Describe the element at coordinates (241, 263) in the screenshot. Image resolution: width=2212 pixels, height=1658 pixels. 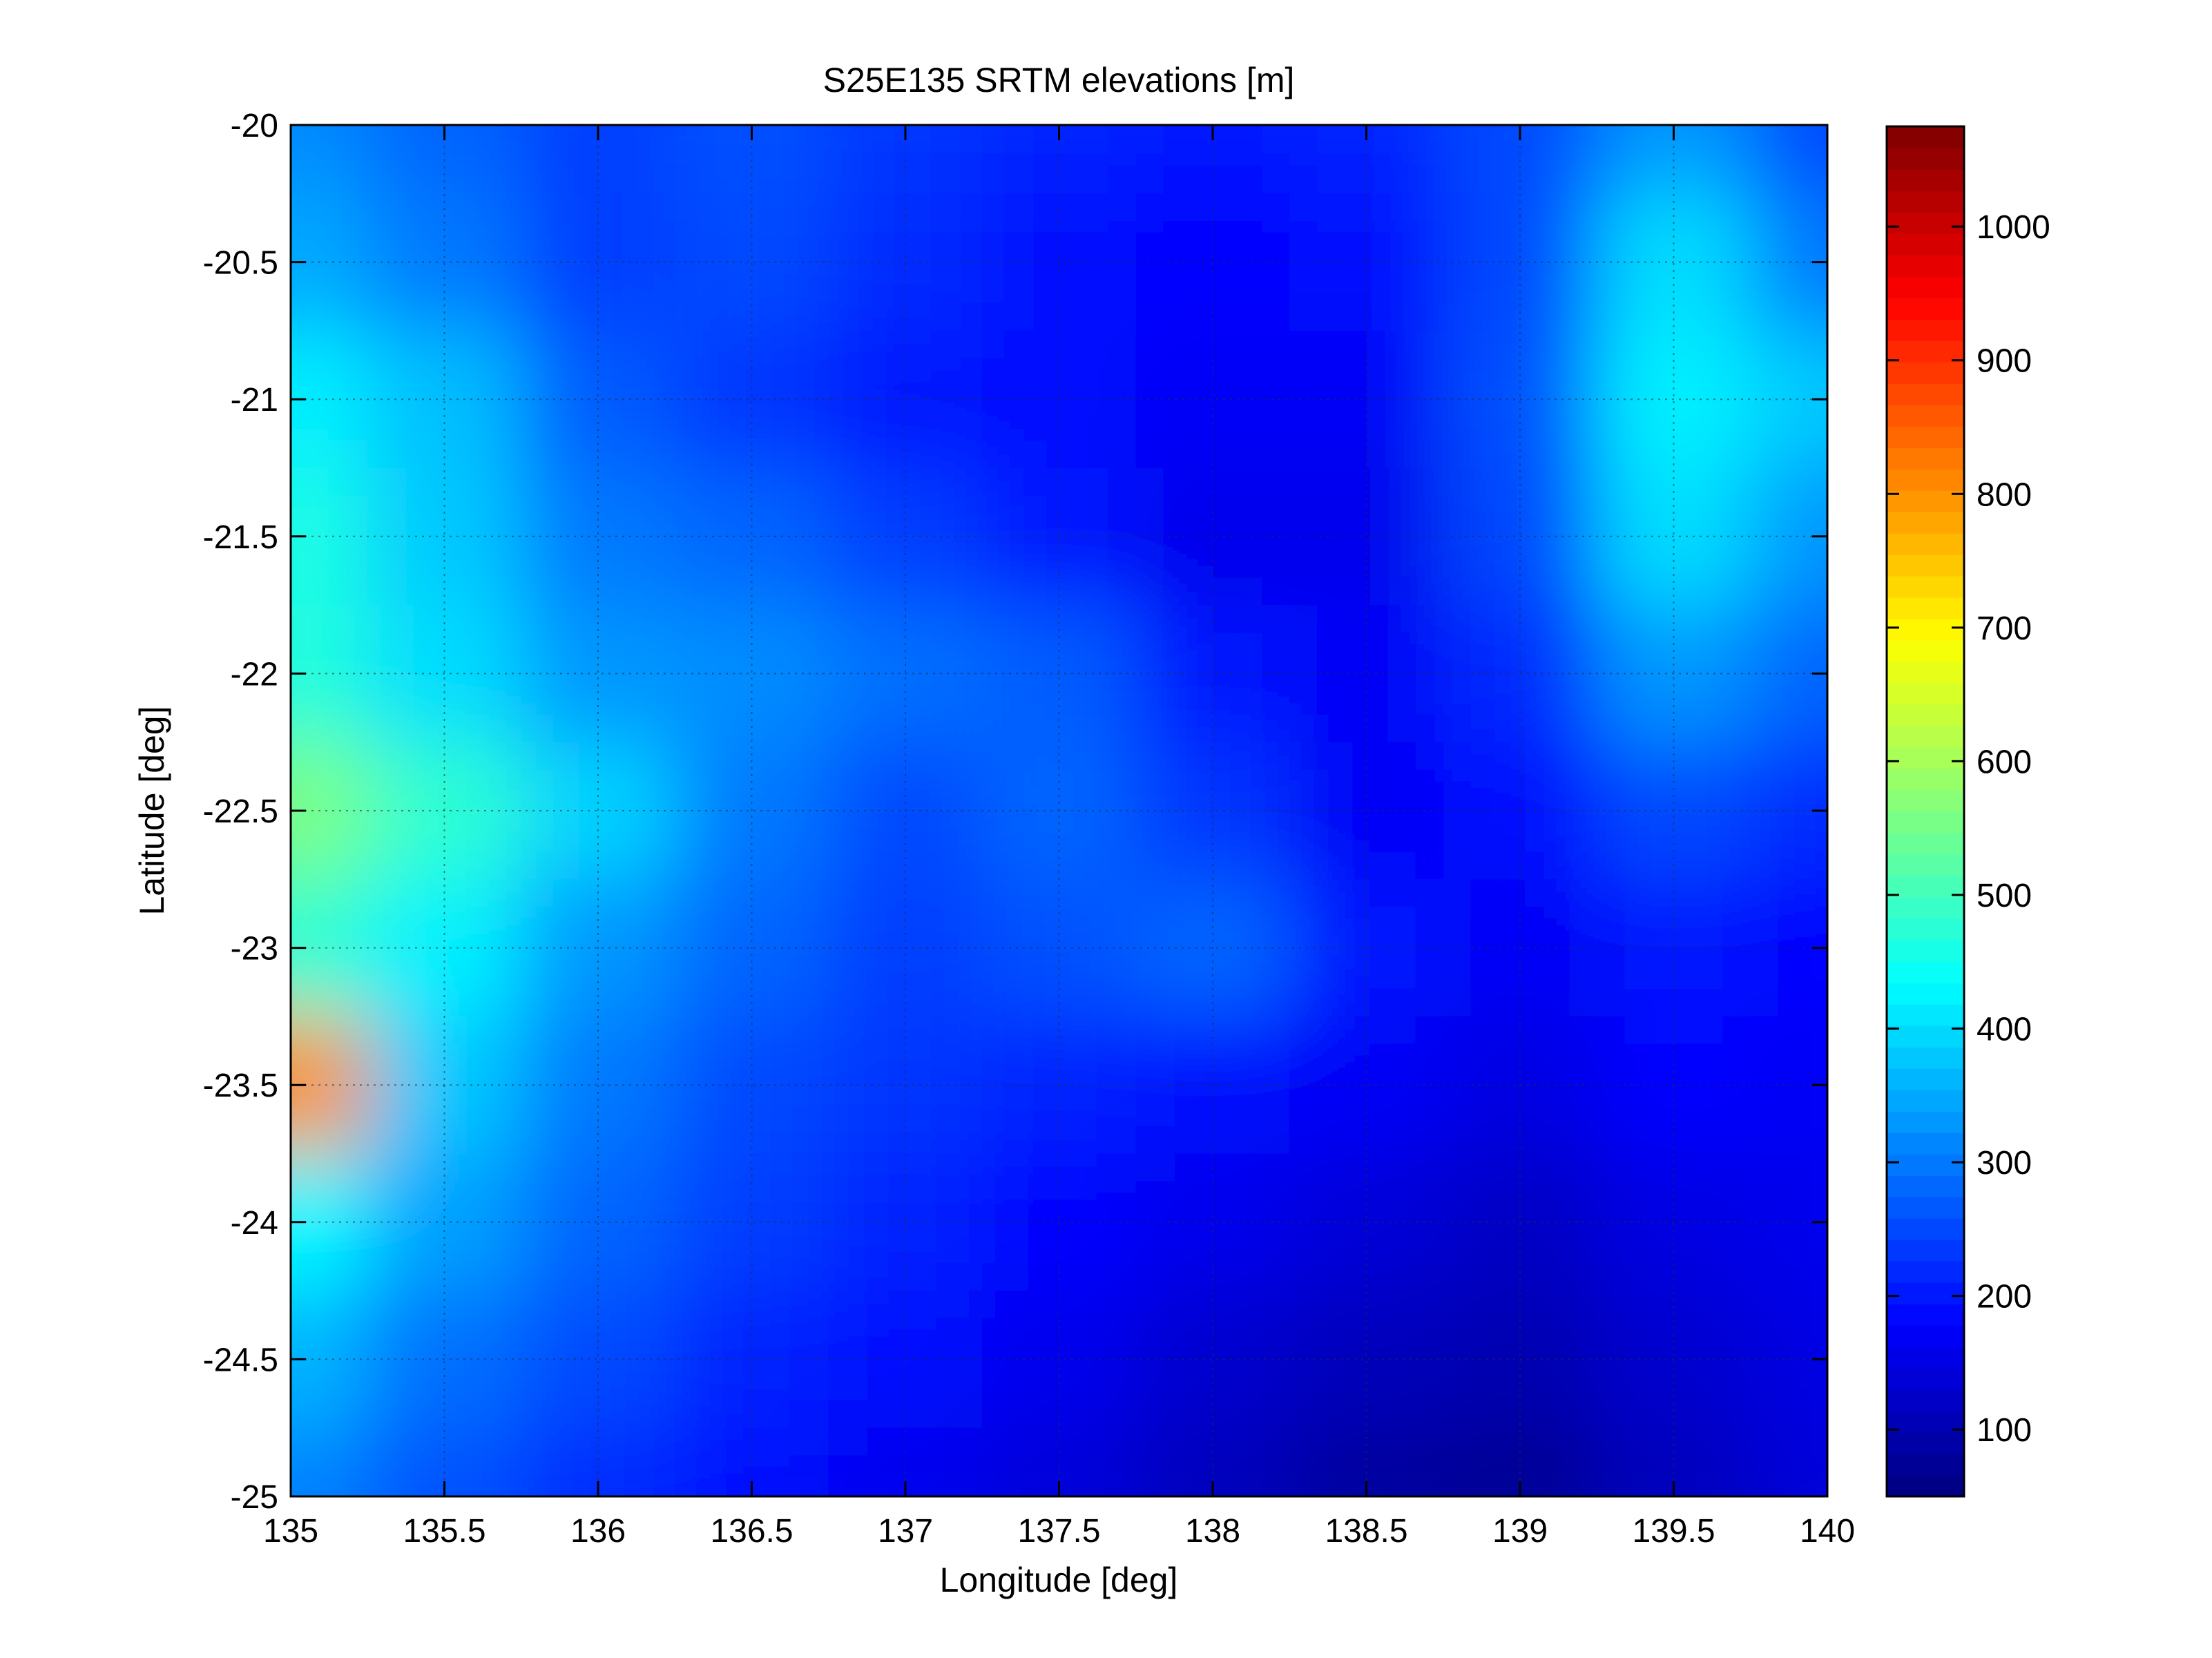
I see `y-tick-label: -20.5` at that location.